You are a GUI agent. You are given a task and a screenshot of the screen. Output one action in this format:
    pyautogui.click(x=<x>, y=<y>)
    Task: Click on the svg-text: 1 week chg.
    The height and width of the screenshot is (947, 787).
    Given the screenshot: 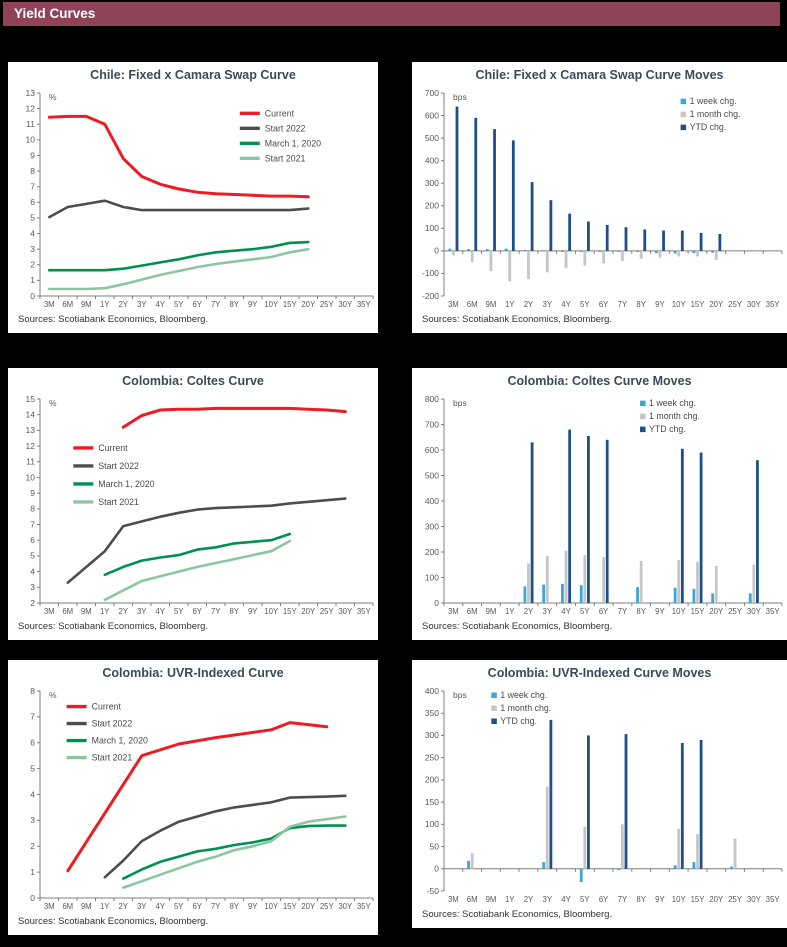 What is the action you would take?
    pyautogui.click(x=672, y=403)
    